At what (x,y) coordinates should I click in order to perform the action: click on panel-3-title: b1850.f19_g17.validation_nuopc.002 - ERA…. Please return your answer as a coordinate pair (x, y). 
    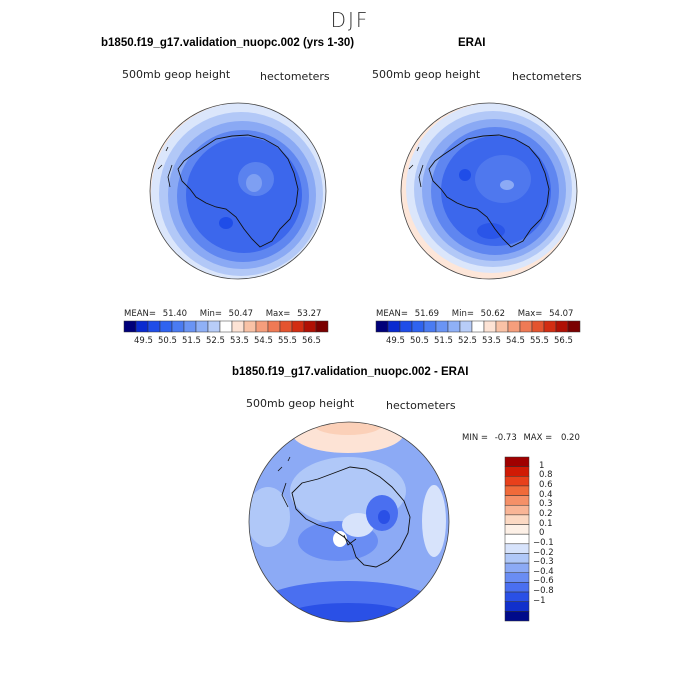
    Looking at the image, I should click on (350, 372).